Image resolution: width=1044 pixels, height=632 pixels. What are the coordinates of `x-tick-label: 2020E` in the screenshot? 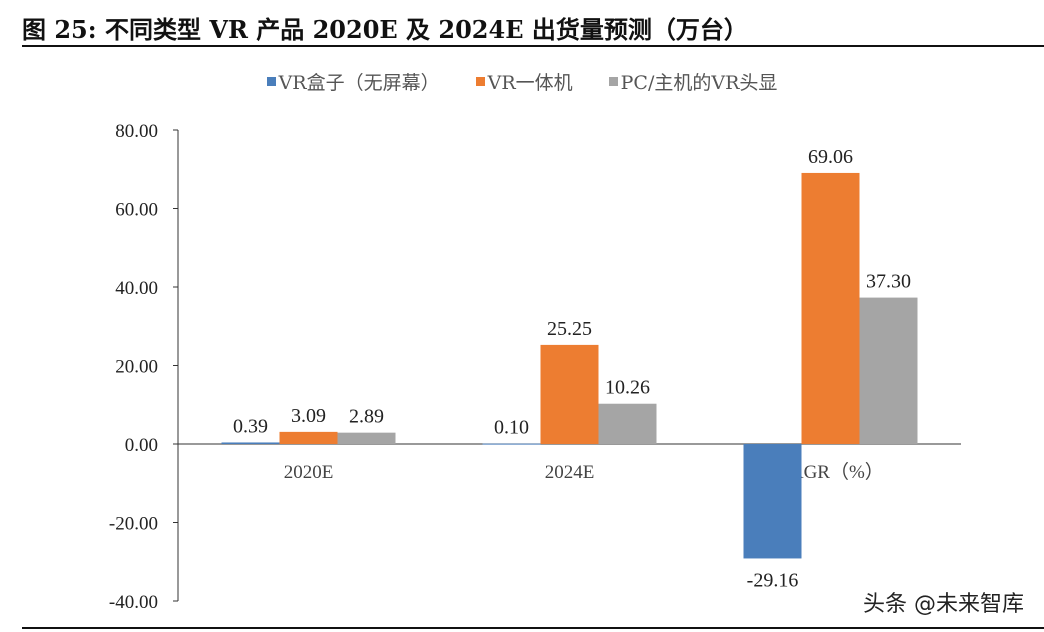 It's located at (309, 472).